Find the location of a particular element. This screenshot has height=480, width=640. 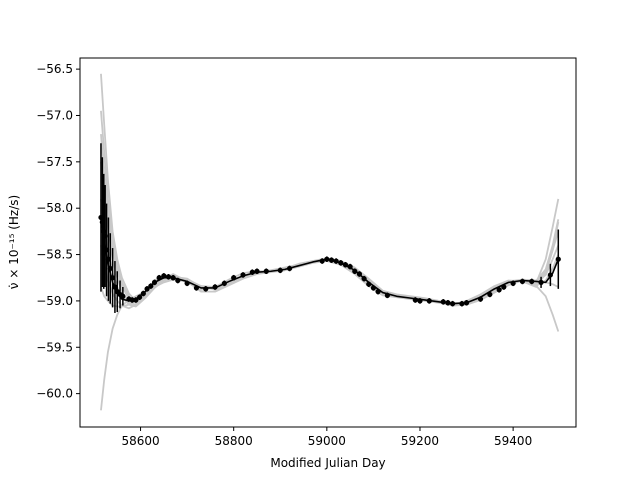

x-axis-label: Modified Julian Day is located at coordinates (327, 463).